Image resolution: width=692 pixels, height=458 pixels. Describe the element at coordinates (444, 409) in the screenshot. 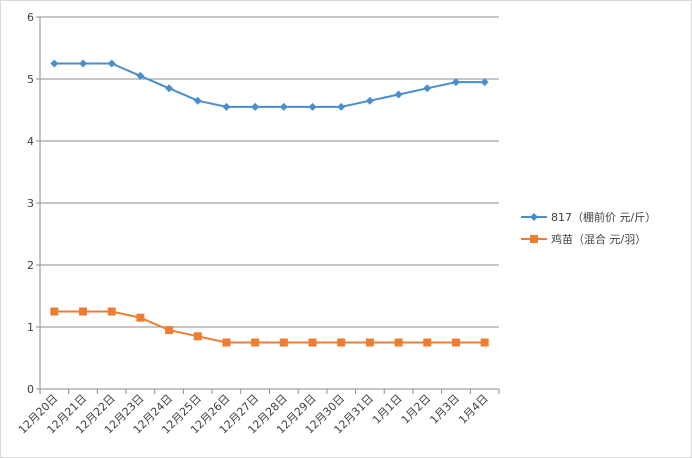

I see `x-tick-label: 1月3日` at that location.